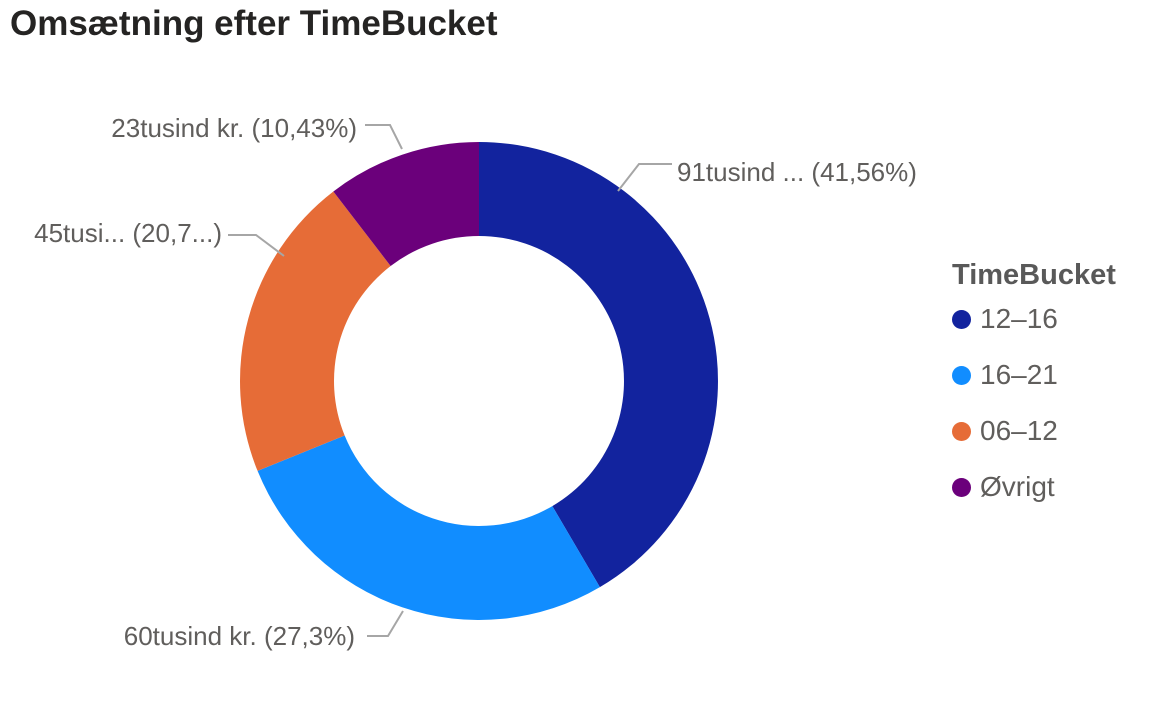 The width and height of the screenshot is (1158, 711). Describe the element at coordinates (384, 137) in the screenshot. I see `leader-line-ovrigt` at that location.